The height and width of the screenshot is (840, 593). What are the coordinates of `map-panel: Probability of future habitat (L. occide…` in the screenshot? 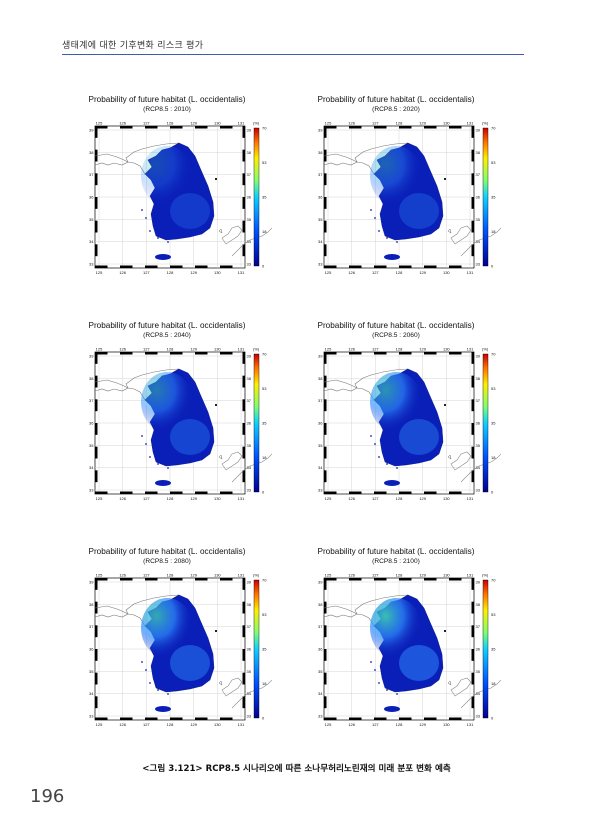 It's located at (396, 195).